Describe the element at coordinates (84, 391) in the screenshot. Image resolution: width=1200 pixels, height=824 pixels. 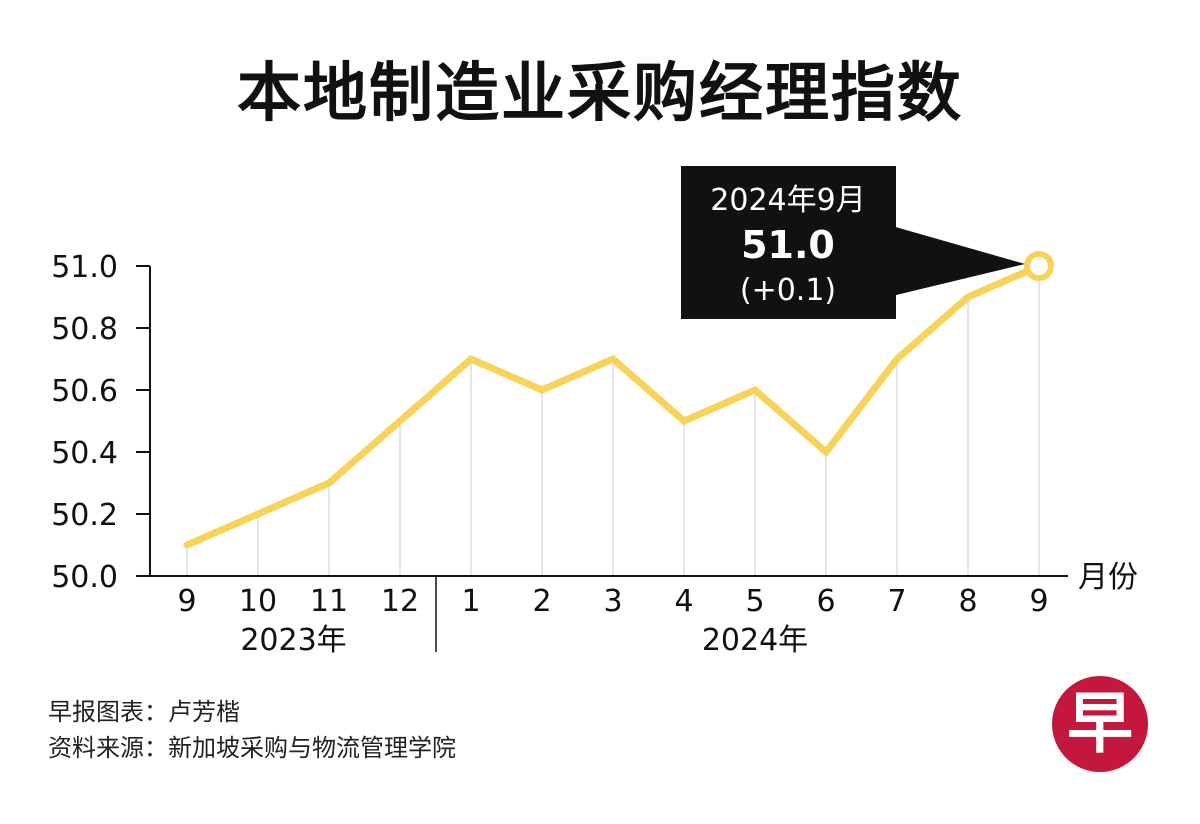
I see `y-tick-label: 50.6` at that location.